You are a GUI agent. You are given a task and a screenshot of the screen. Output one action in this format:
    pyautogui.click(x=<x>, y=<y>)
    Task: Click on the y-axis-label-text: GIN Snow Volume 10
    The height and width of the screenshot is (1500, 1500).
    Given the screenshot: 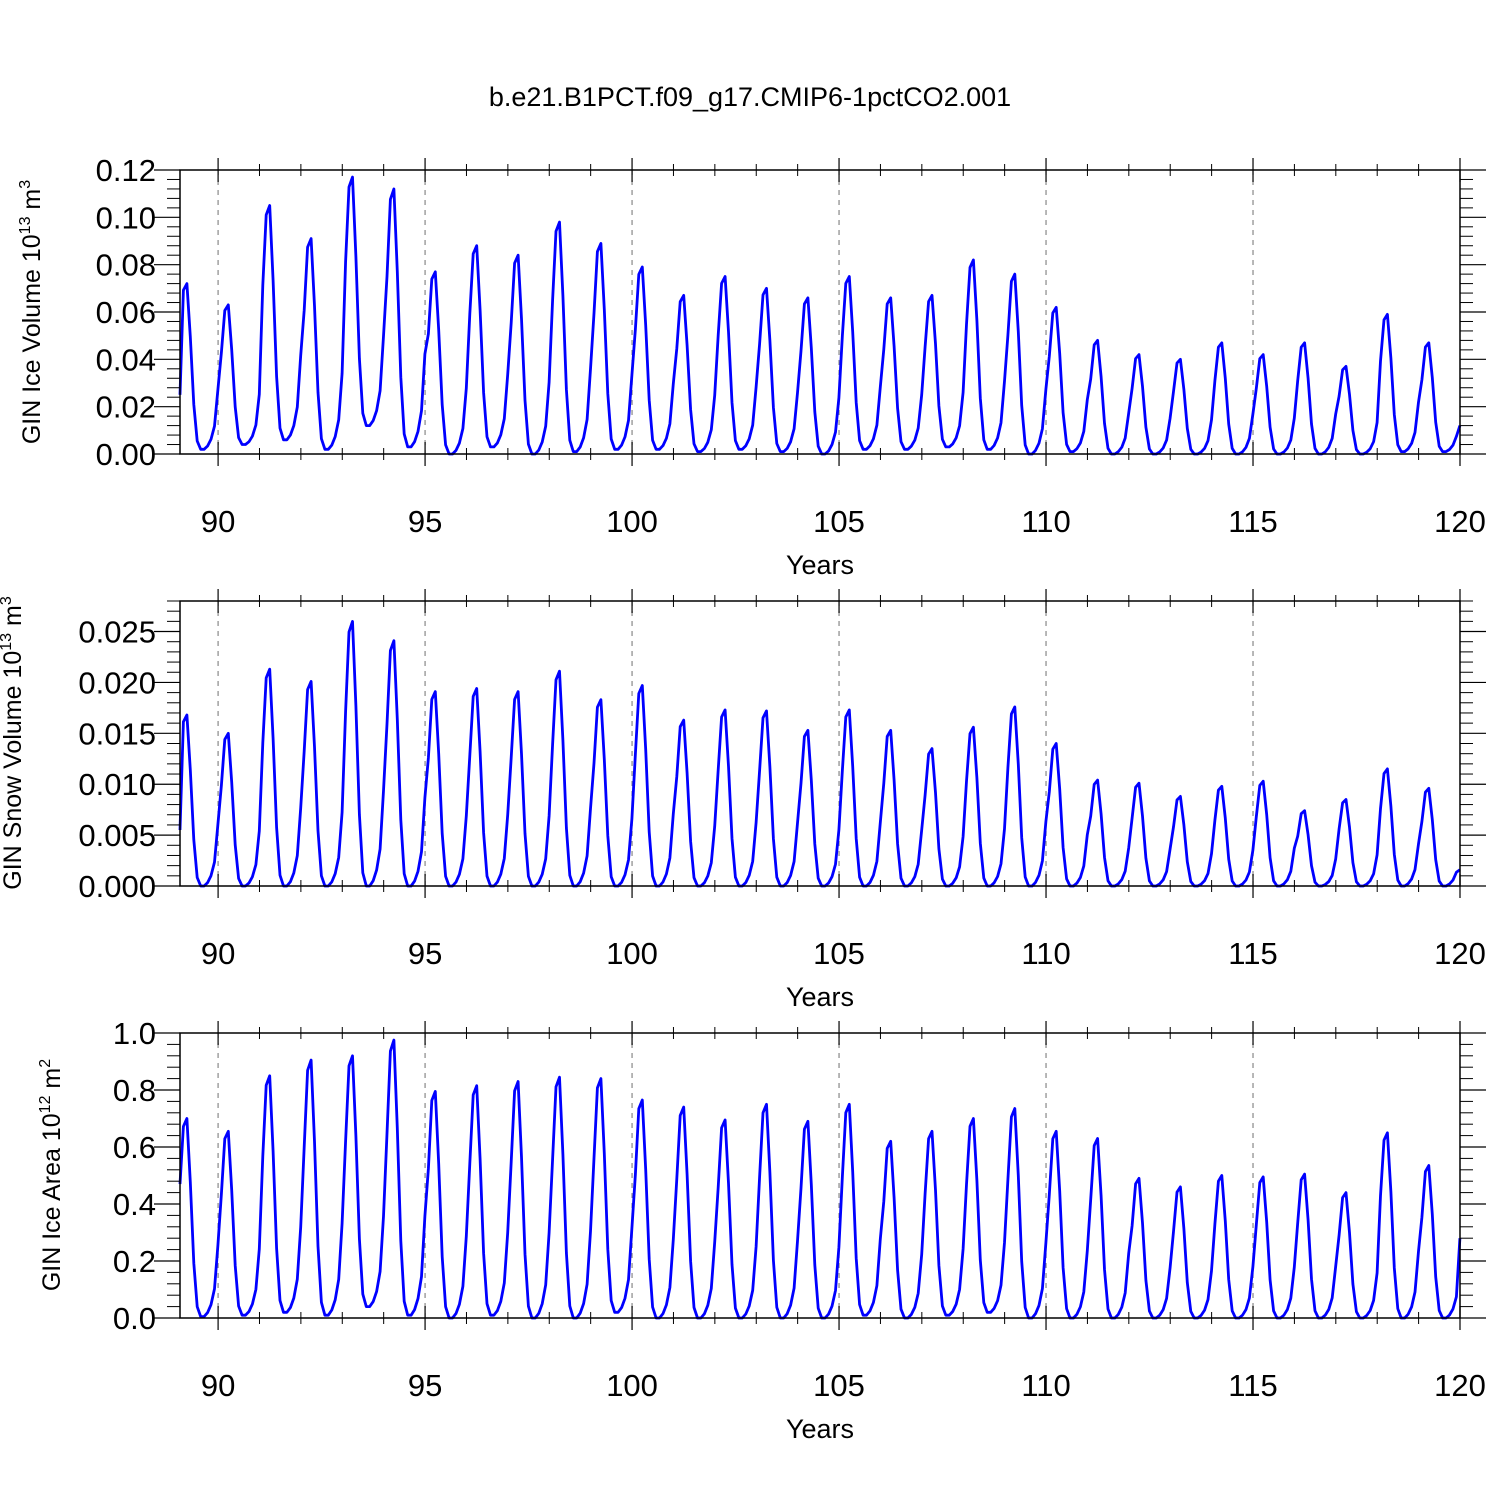 What is the action you would take?
    pyautogui.click(x=13, y=770)
    